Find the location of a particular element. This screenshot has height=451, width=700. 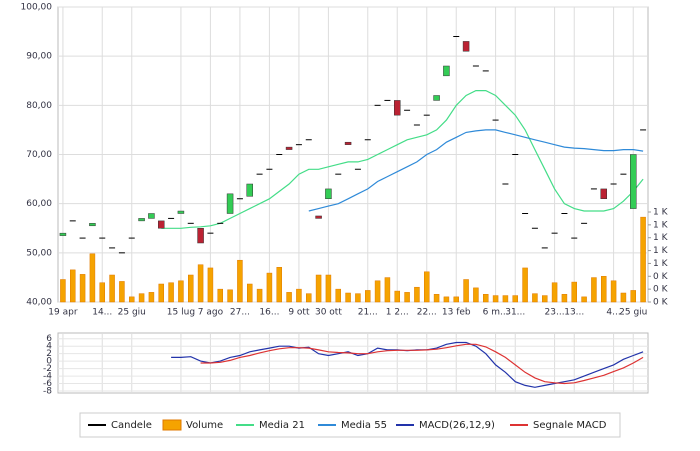

macd-frame is located at coordinates (353, 363).